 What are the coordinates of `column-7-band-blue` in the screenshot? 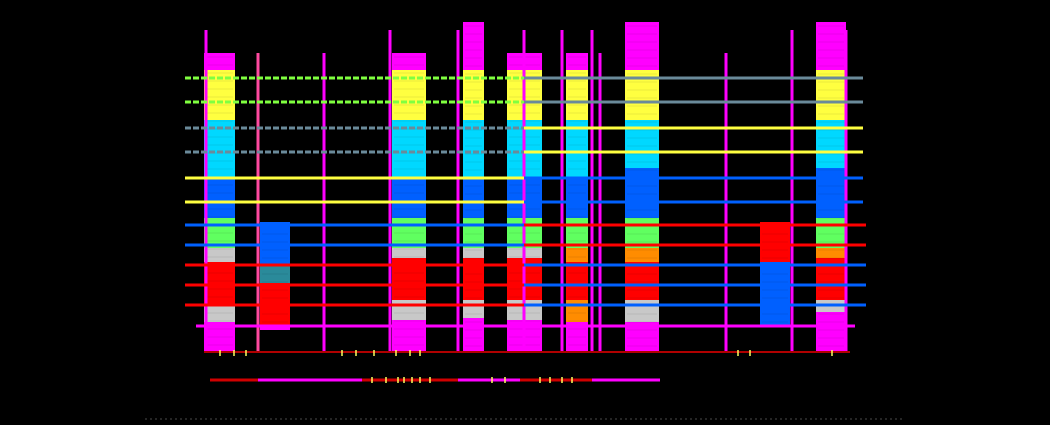 It's located at (642, 193).